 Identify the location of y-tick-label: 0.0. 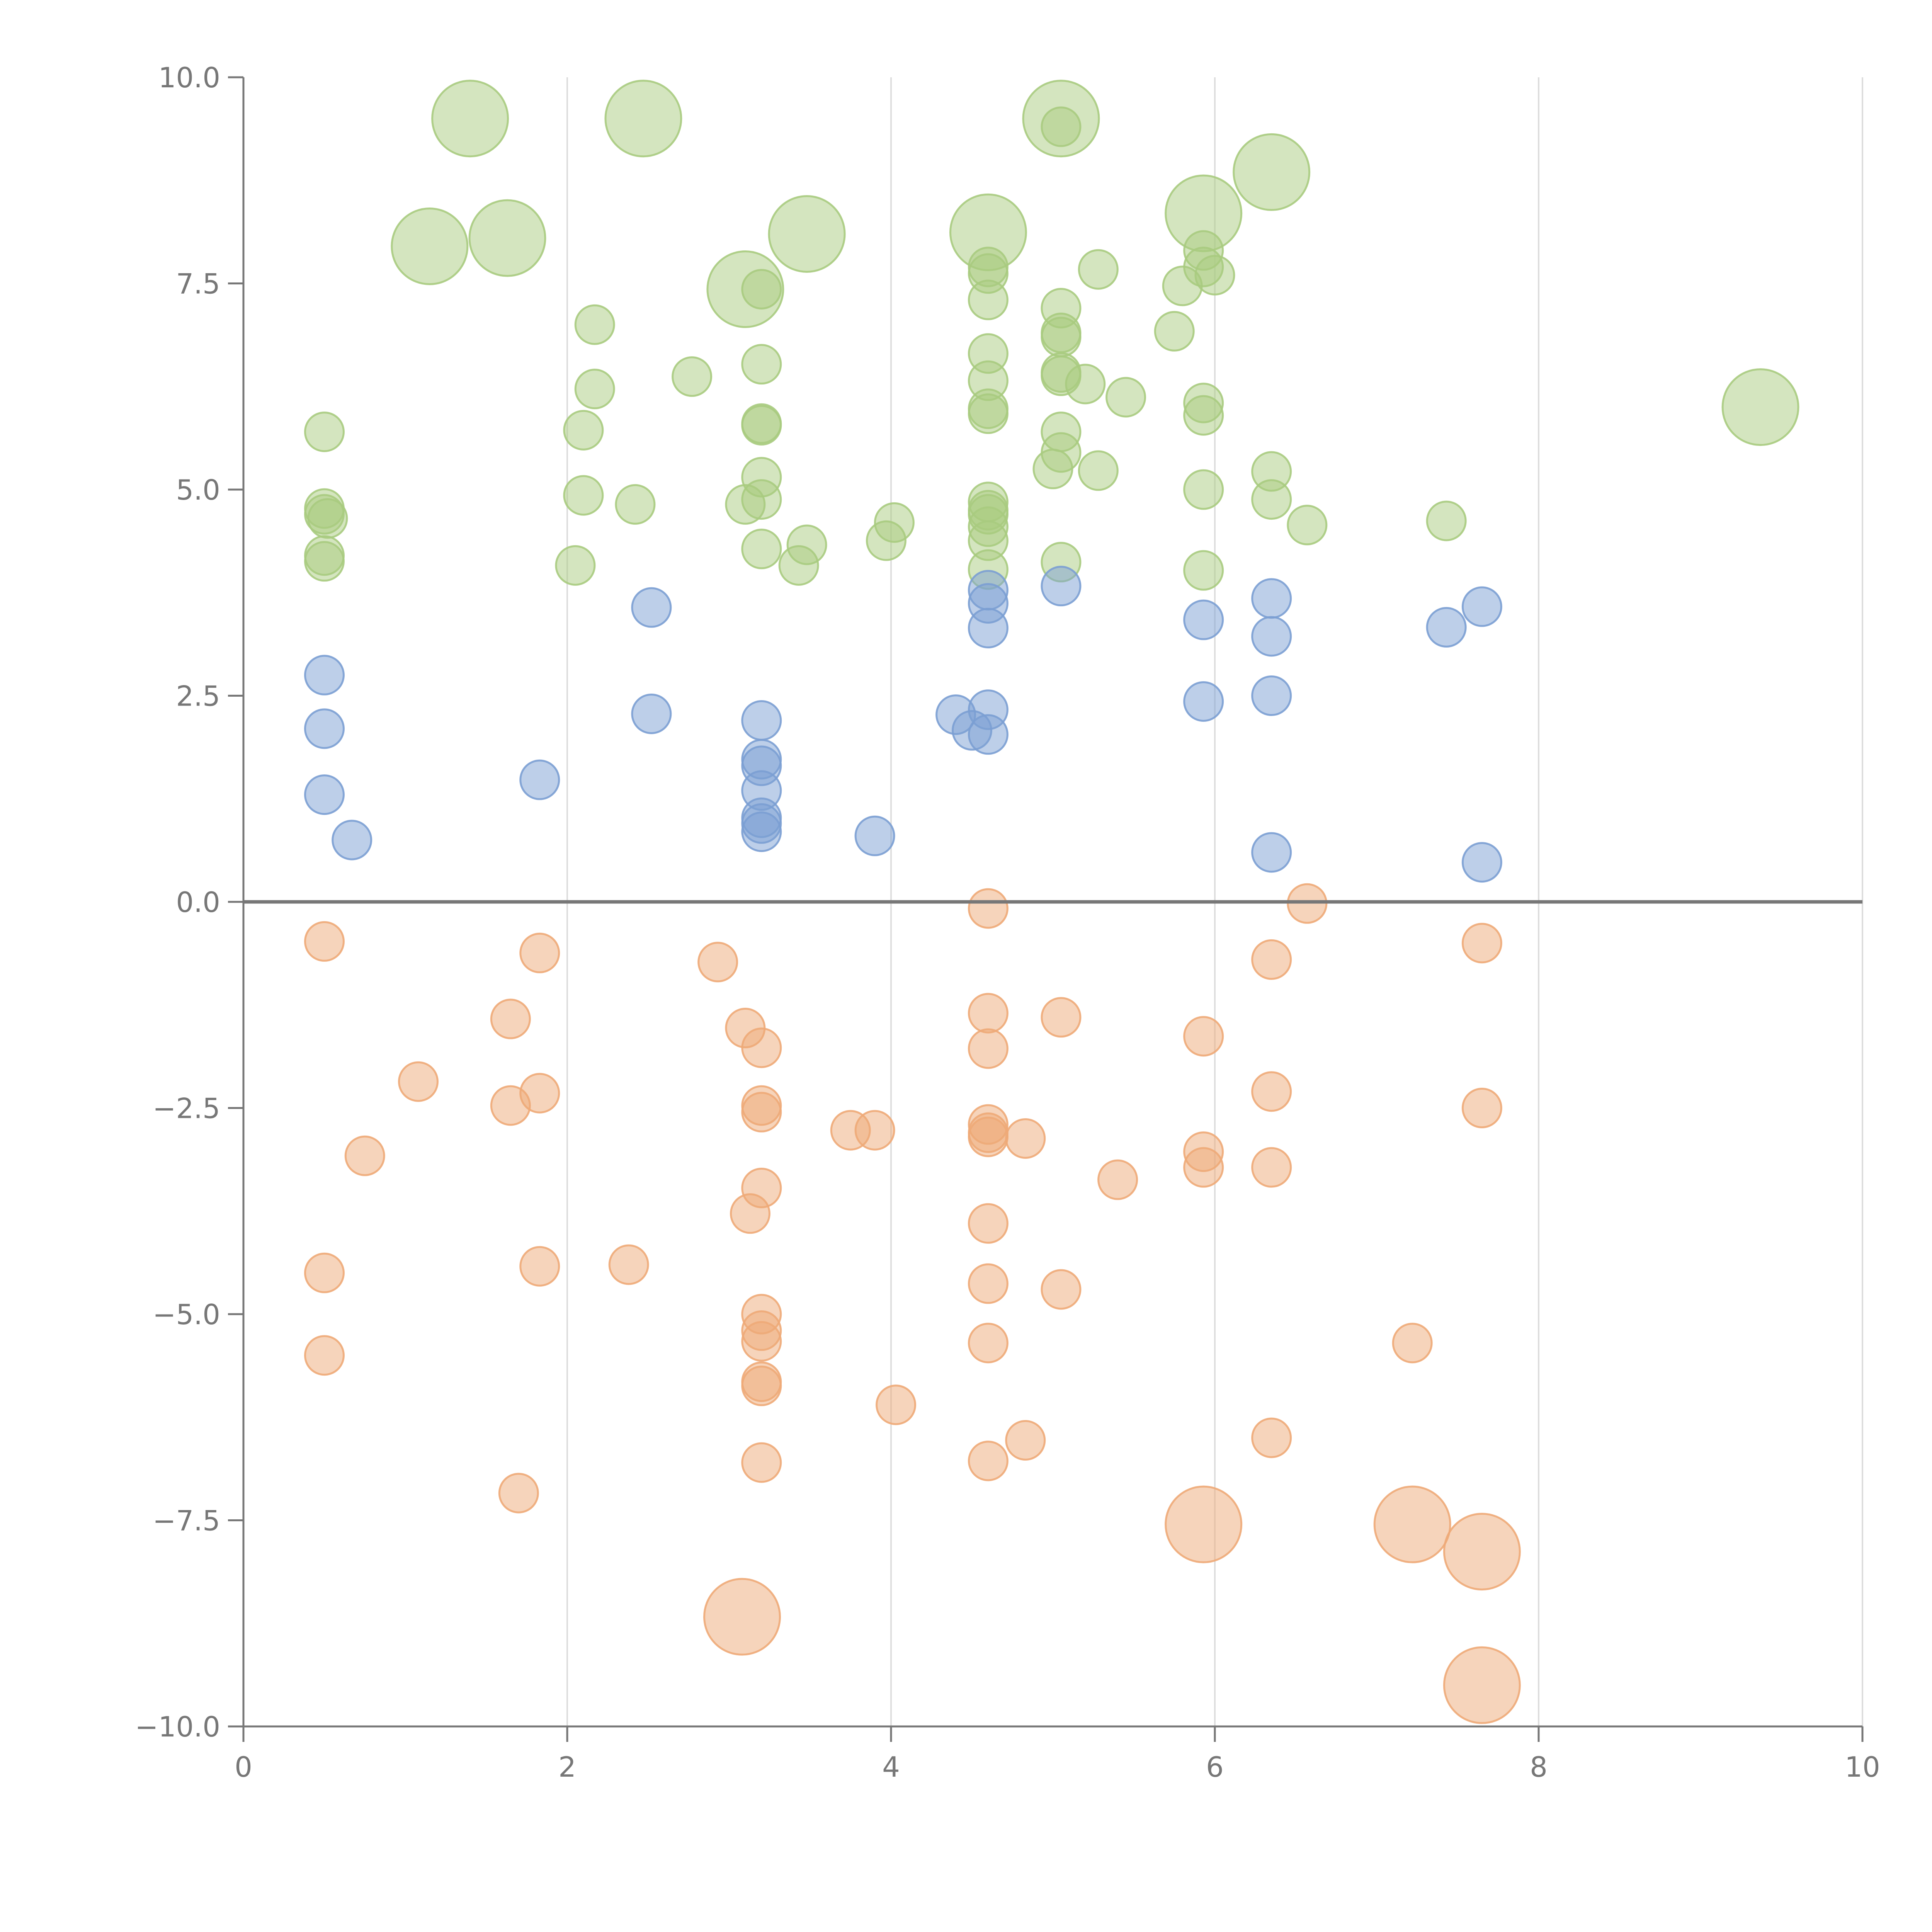
(198, 902).